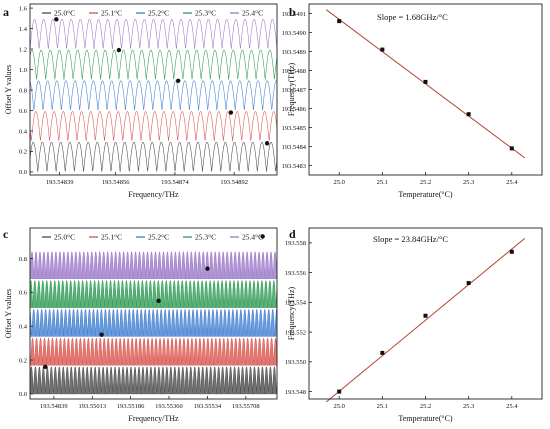 The height and width of the screenshot is (429, 550). Describe the element at coordinates (205, 237) in the screenshot. I see `c-legend-label: 25.3°C` at that location.